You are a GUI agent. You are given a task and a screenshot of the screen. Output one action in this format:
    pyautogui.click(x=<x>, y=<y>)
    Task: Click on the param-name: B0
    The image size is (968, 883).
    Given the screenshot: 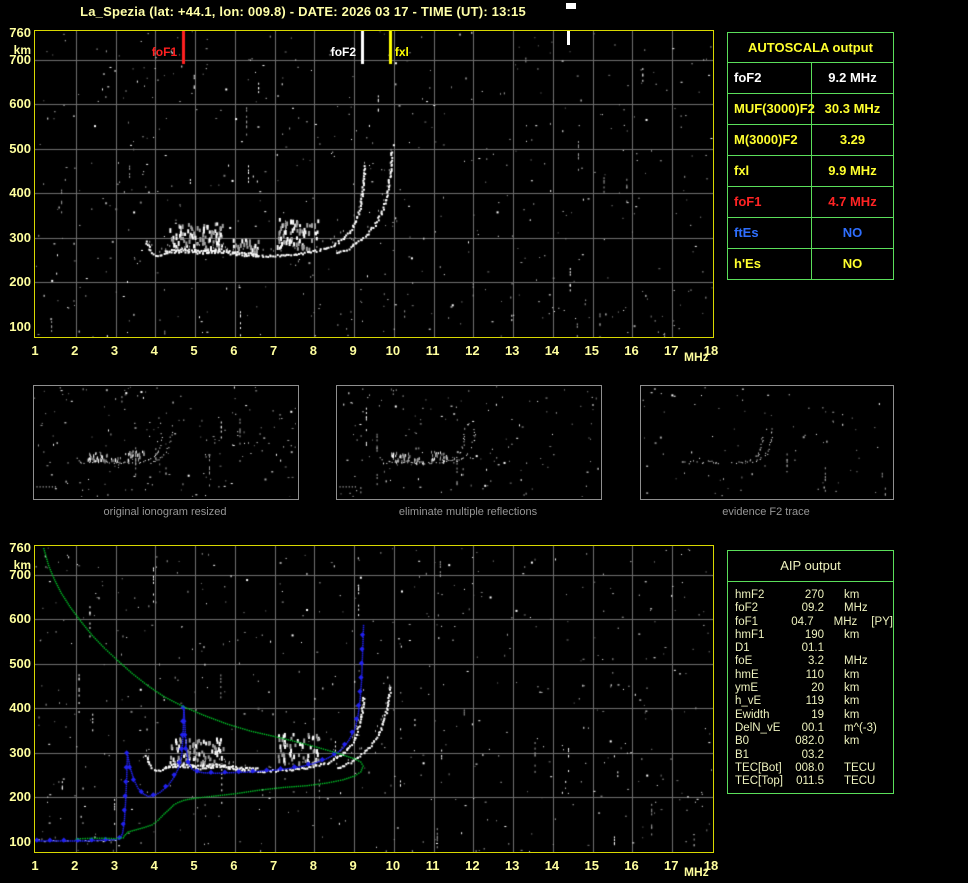 What is the action you would take?
    pyautogui.click(x=742, y=741)
    